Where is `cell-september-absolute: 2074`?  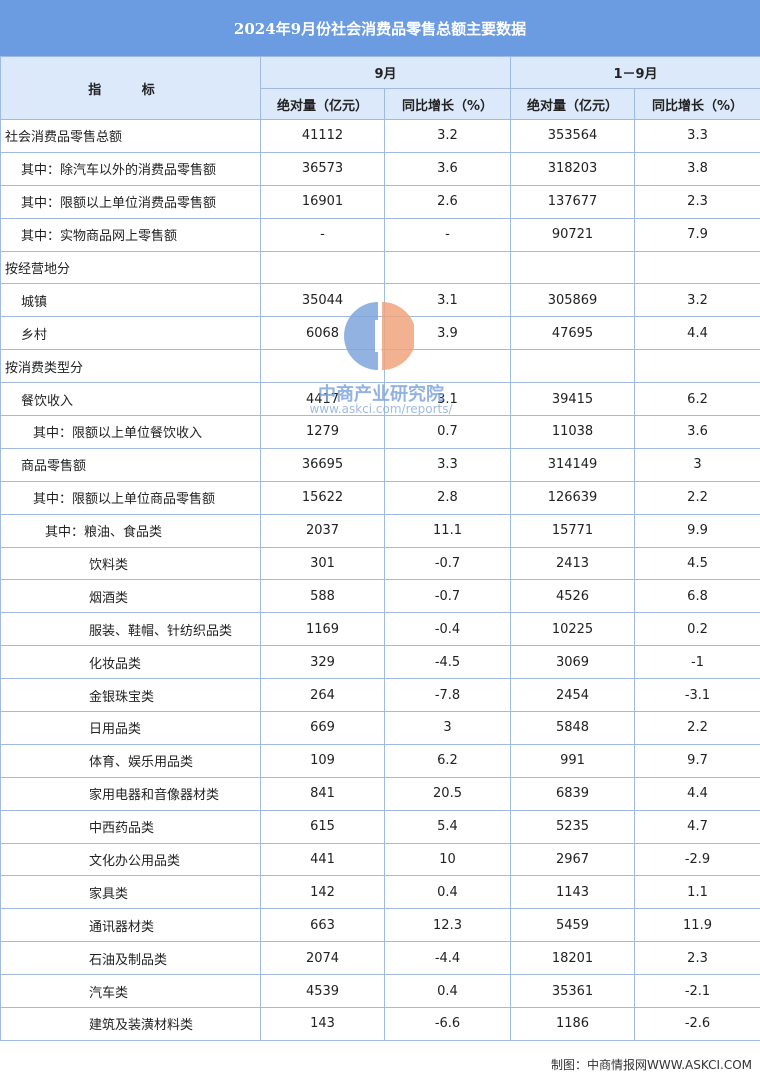
cell-september-absolute: 2074 is located at coordinates (322, 958).